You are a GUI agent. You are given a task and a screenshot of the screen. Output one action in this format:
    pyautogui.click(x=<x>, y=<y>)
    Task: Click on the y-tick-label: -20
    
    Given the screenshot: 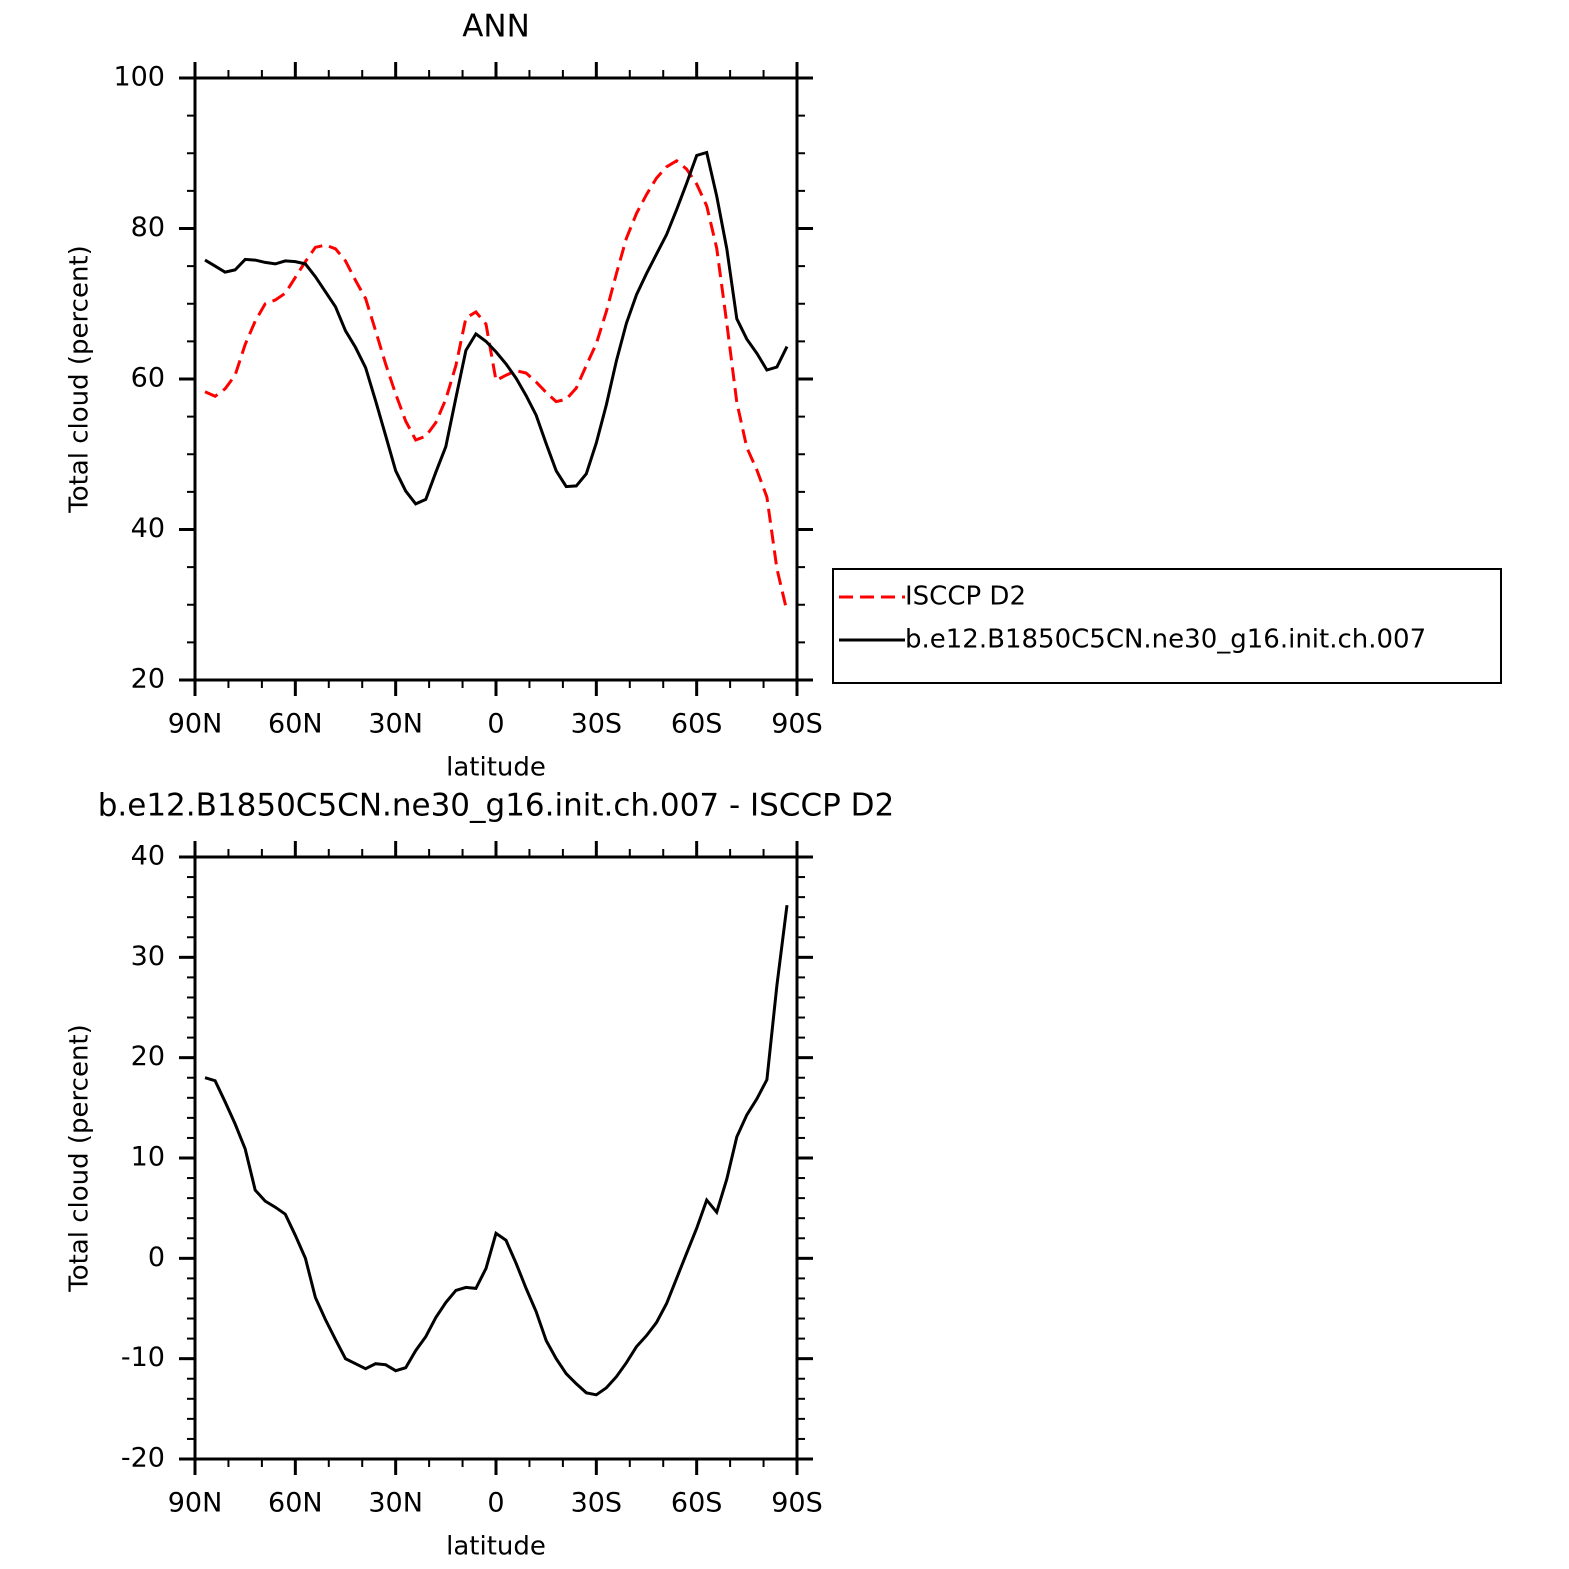 What is the action you would take?
    pyautogui.click(x=143, y=1458)
    